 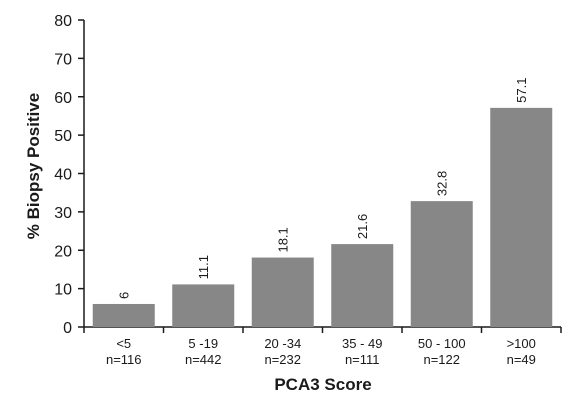 I want to click on x-tick-label: 5 -19, so click(x=203, y=343).